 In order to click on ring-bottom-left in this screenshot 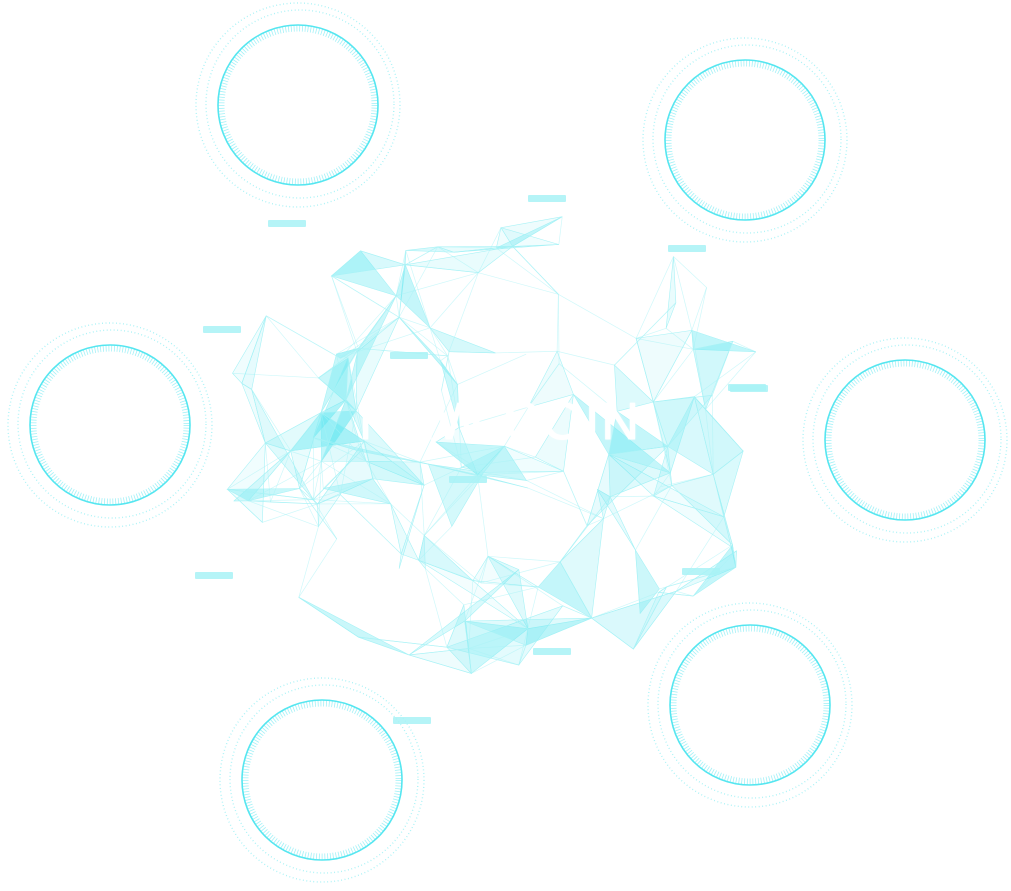, I will do `click(322, 780)`.